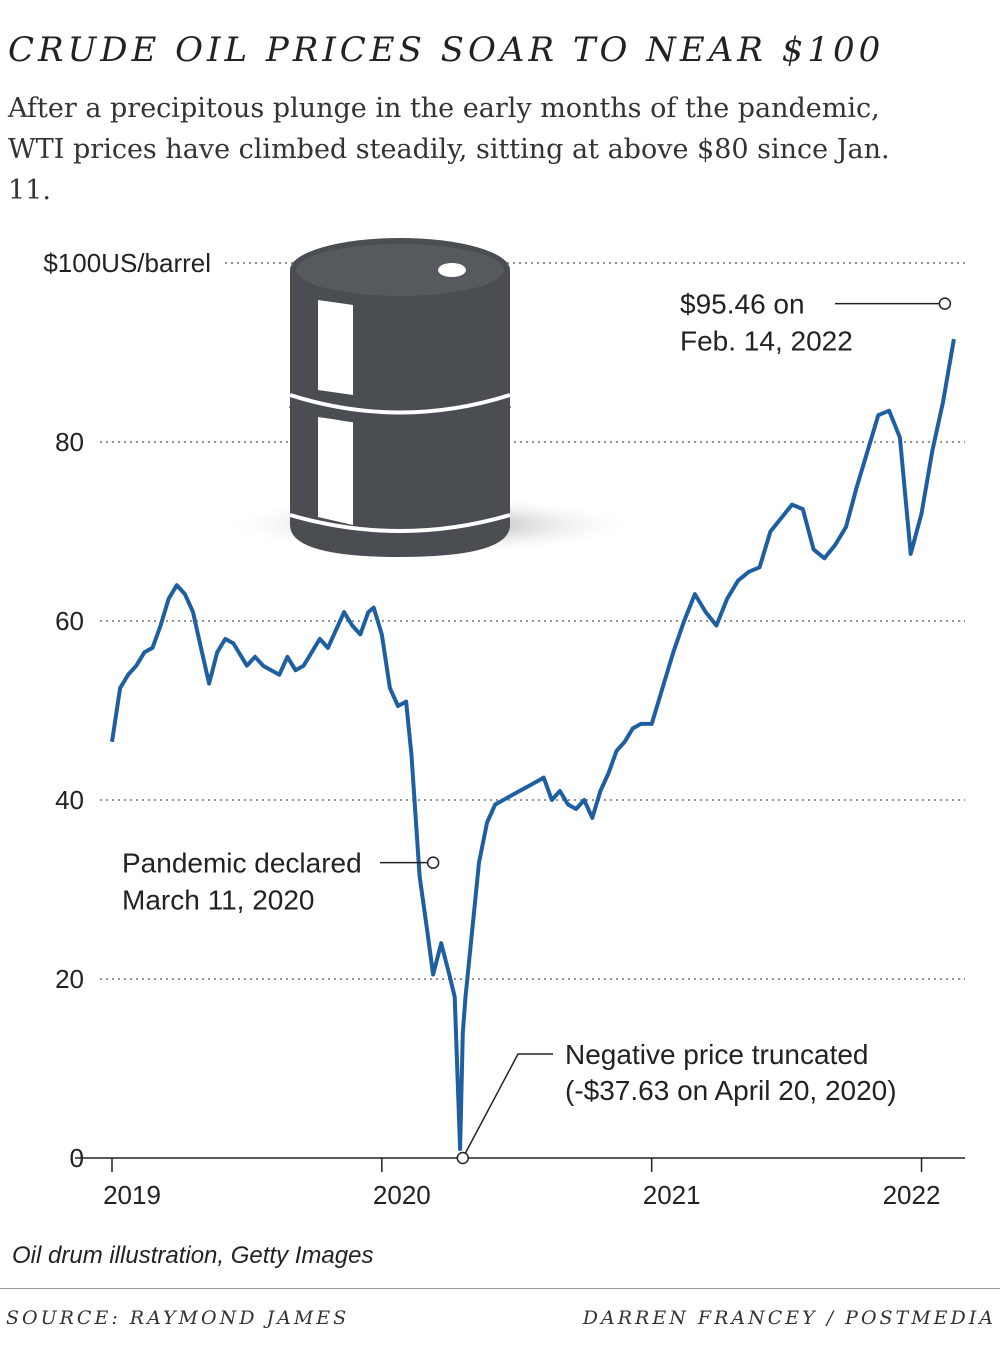  Describe the element at coordinates (132, 1195) in the screenshot. I see `x-tick-label: 2019` at that location.